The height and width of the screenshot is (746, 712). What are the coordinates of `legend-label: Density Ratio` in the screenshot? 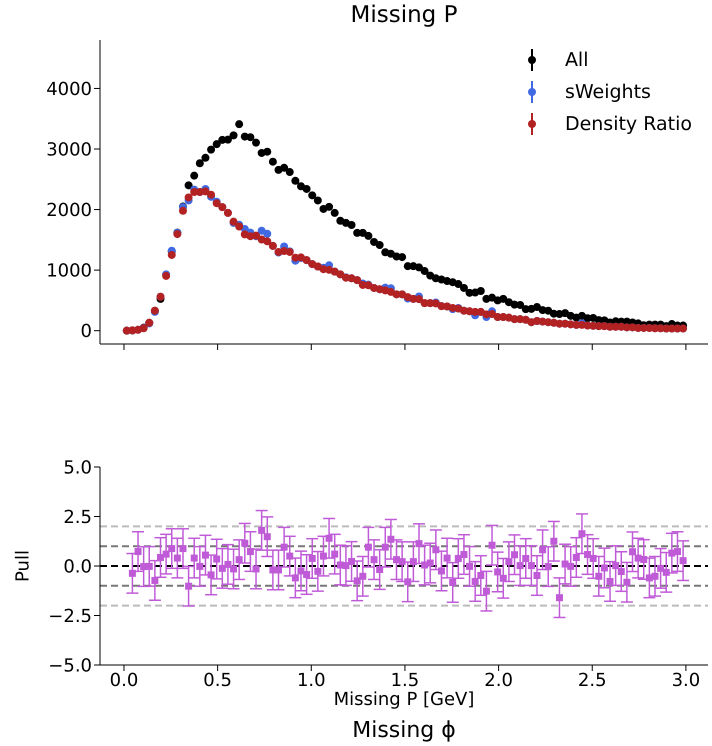 It's located at (628, 124).